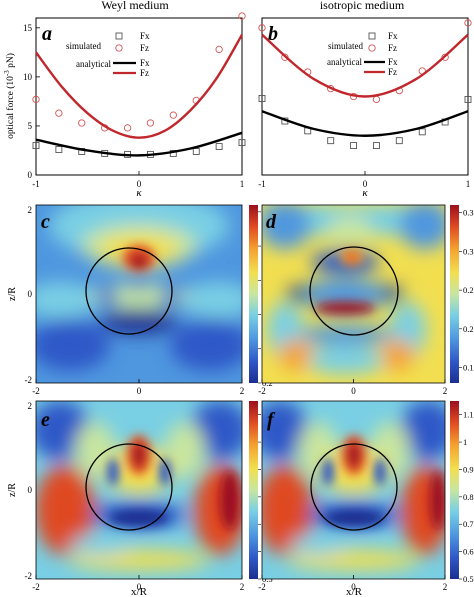  Describe the element at coordinates (372, 48) in the screenshot. I see `legend-b-fz-sim-marker` at that location.